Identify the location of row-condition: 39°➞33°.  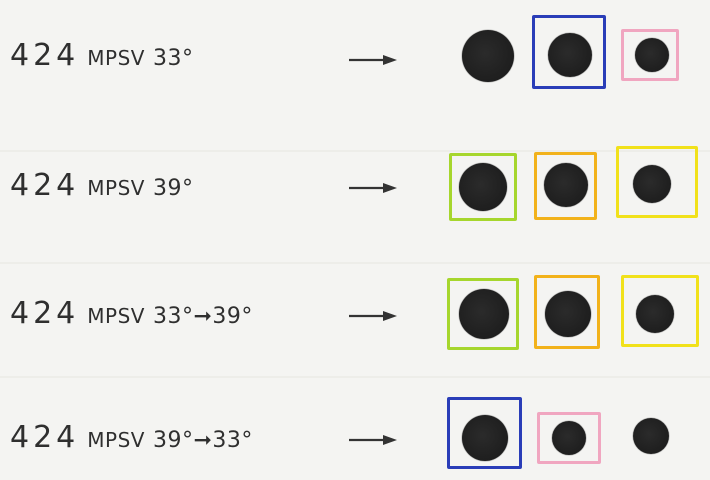
(202, 440).